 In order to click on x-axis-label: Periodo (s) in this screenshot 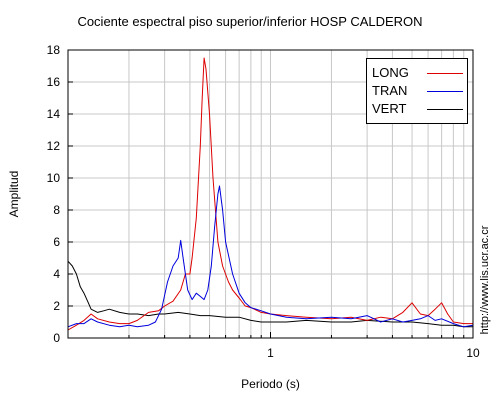, I will do `click(270, 384)`.